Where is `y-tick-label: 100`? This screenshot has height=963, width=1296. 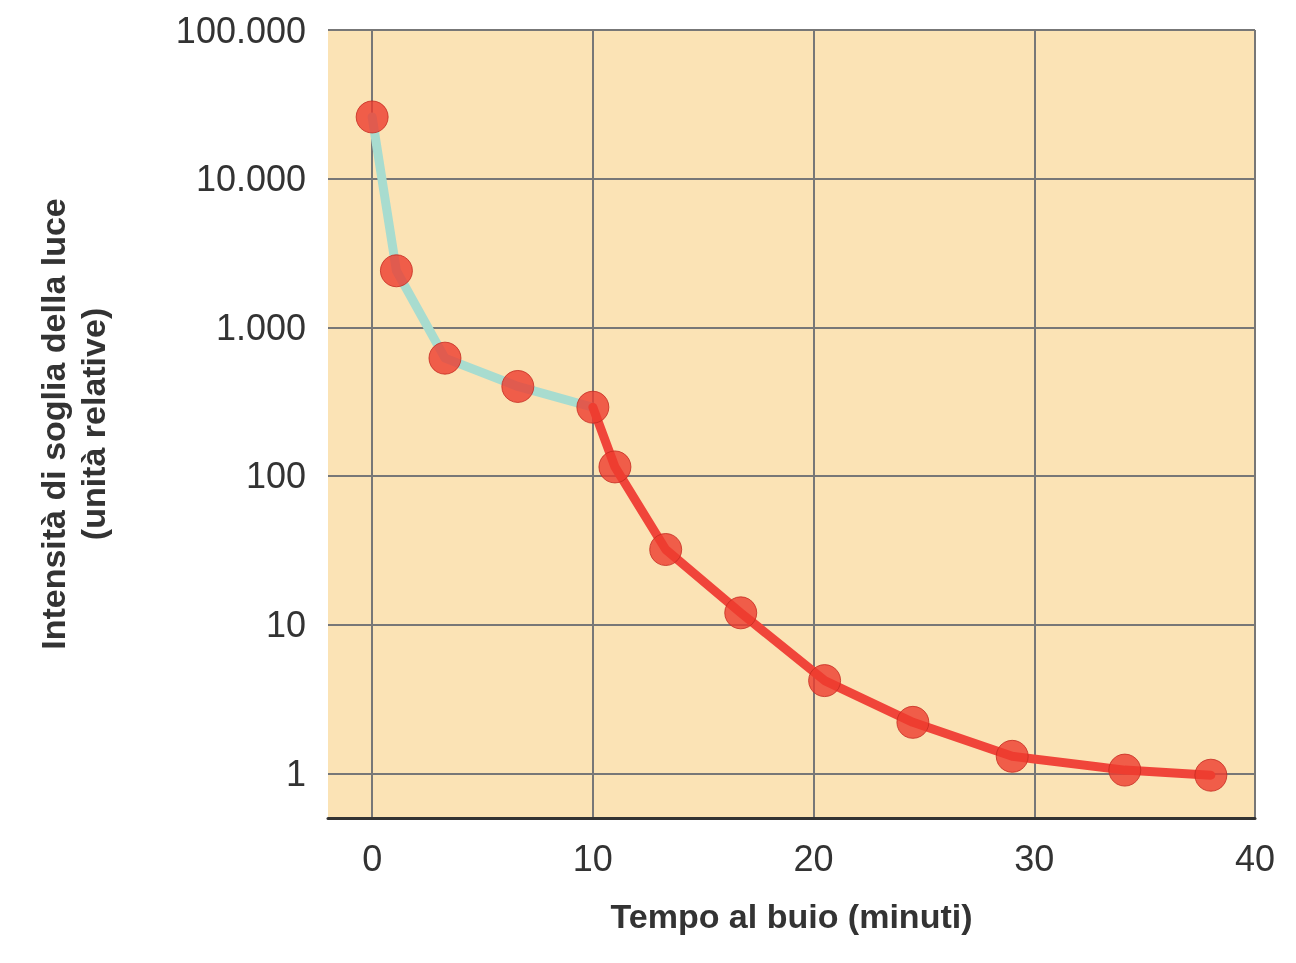 y-tick-label: 100 is located at coordinates (275, 476).